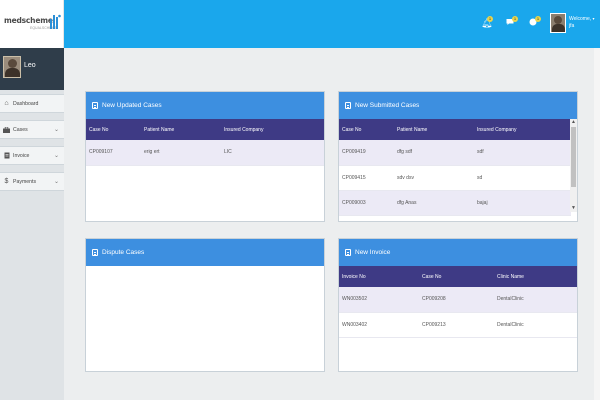 The height and width of the screenshot is (400, 600). I want to click on scroll-up-icon: ▲, so click(573, 122).